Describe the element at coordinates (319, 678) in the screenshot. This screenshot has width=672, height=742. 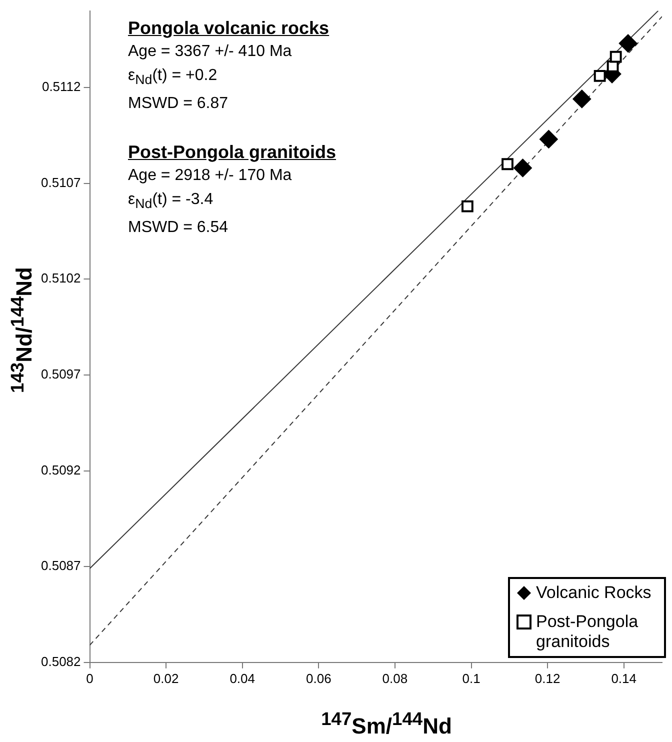
I see `x-tick-label: 0.06` at that location.